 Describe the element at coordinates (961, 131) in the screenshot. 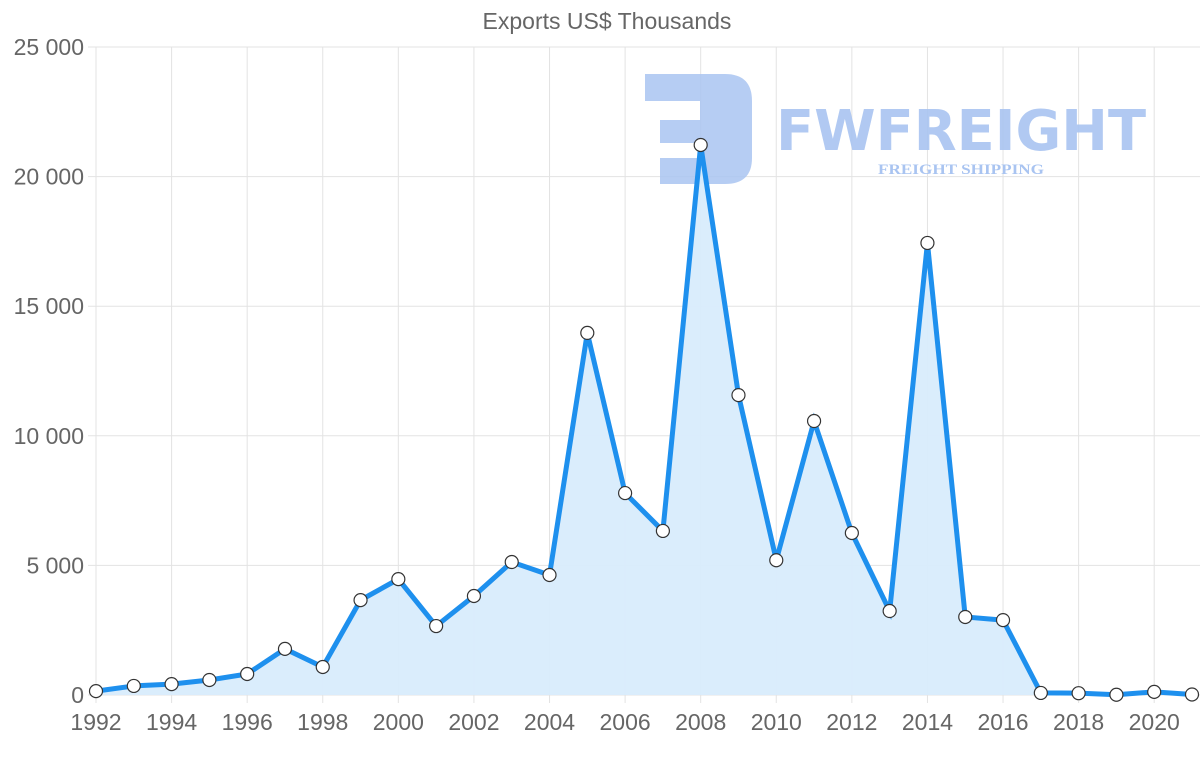

I see `watermark-brand: FWFREIGHT` at that location.